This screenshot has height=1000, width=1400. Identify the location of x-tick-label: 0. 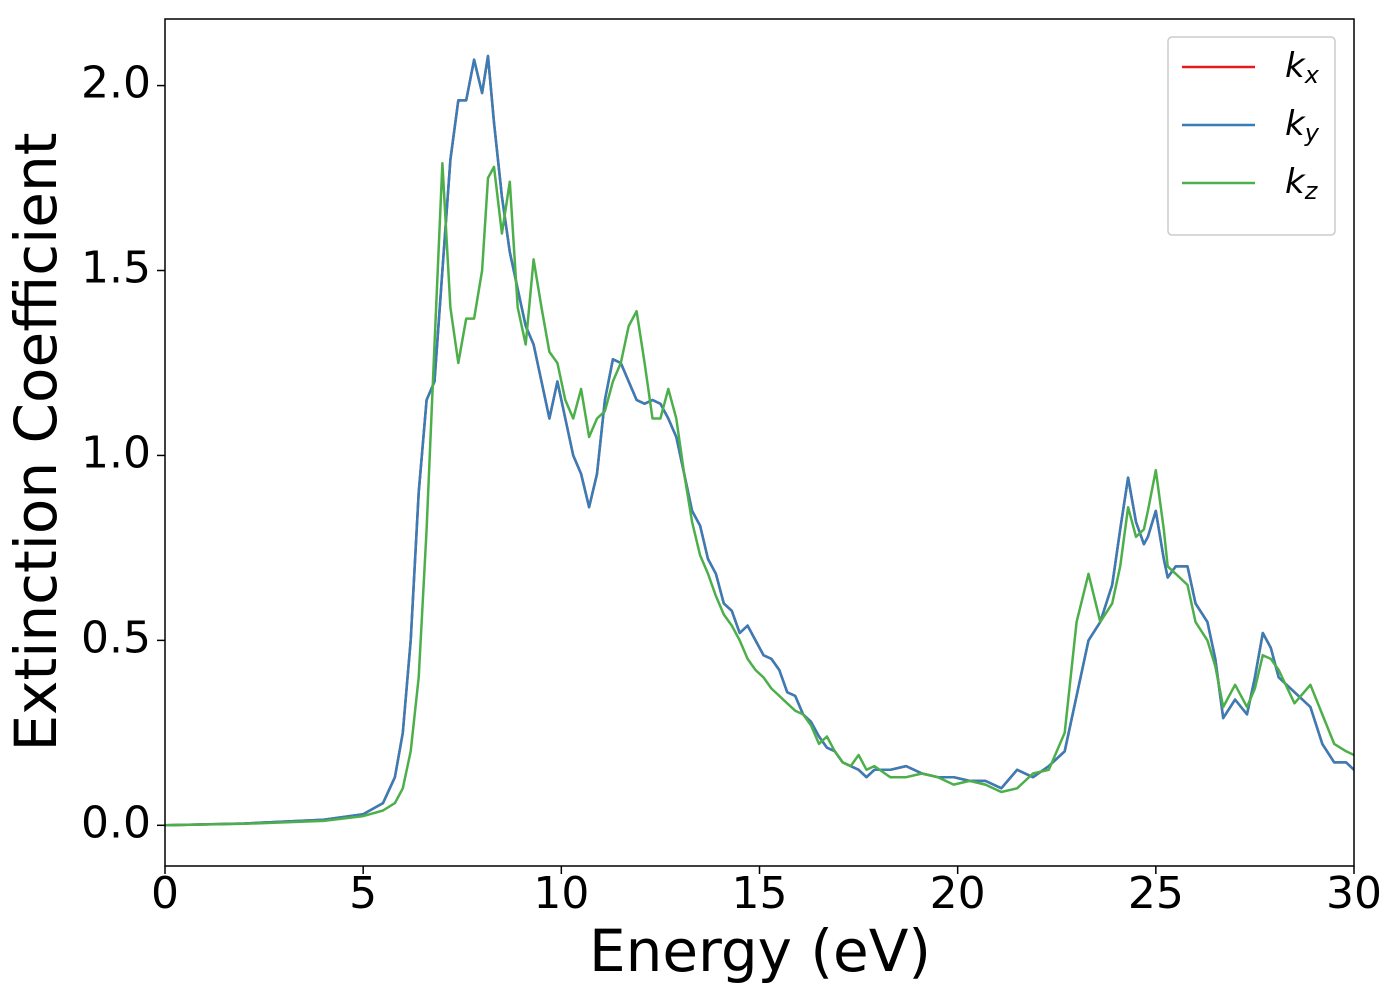
(165, 893).